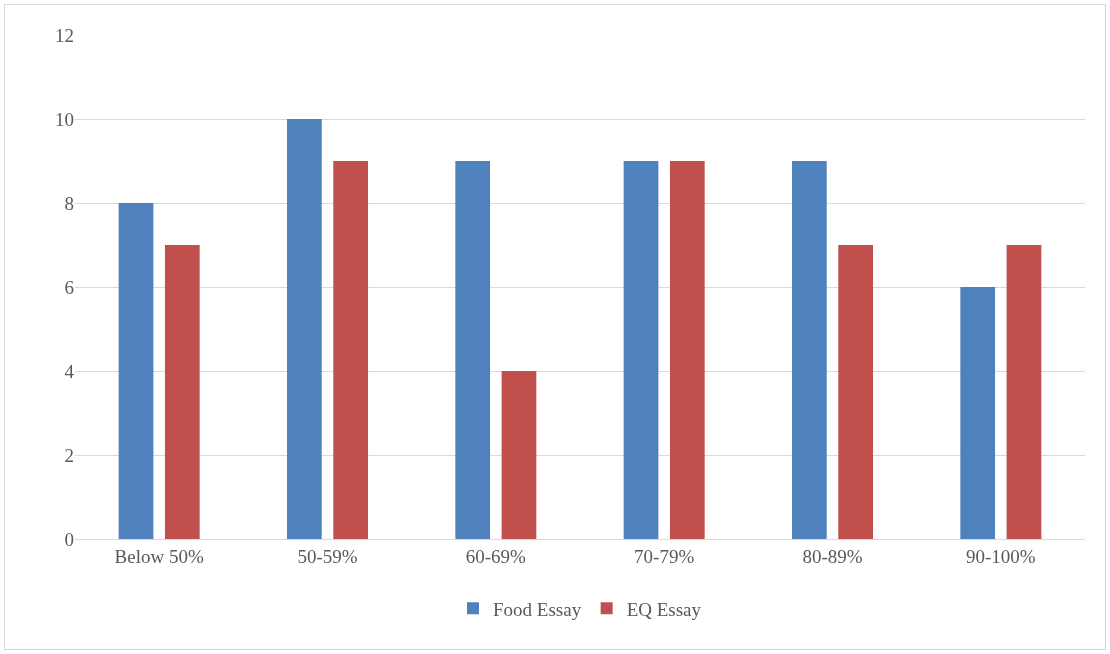 This screenshot has width=1110, height=654. Describe the element at coordinates (64, 119) in the screenshot. I see `y-tick-label: 10` at that location.